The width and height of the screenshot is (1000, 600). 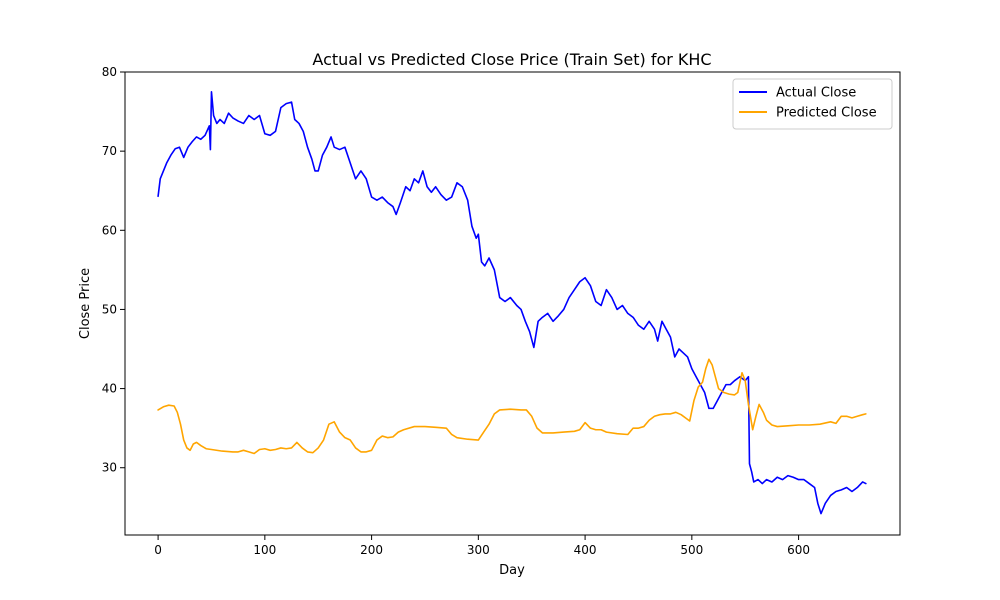 I want to click on x-tick-label: 400, so click(x=585, y=550).